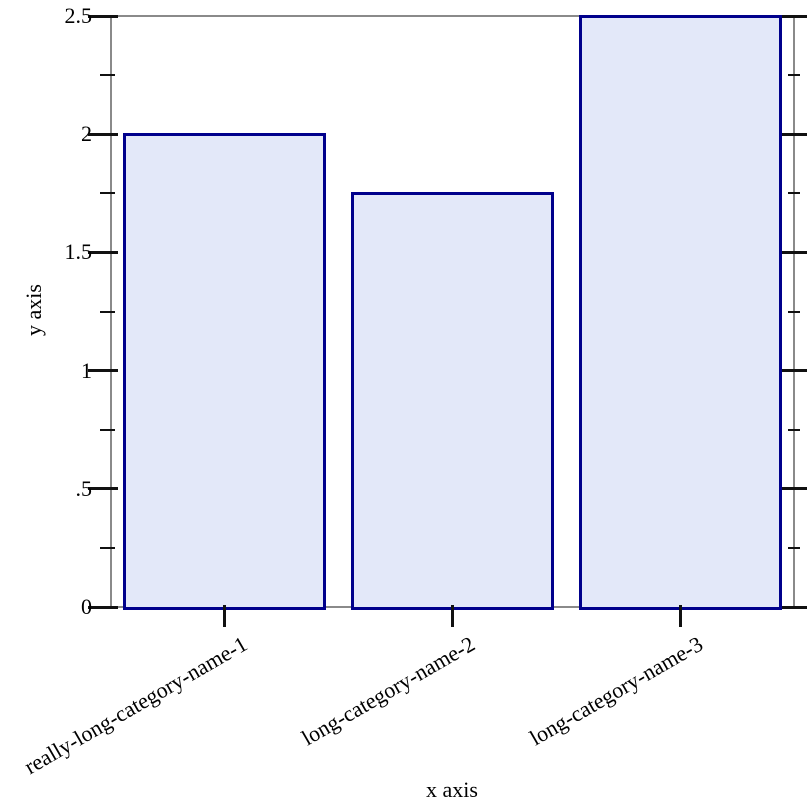  I want to click on category-label: long-category-name-2, so click(388, 691).